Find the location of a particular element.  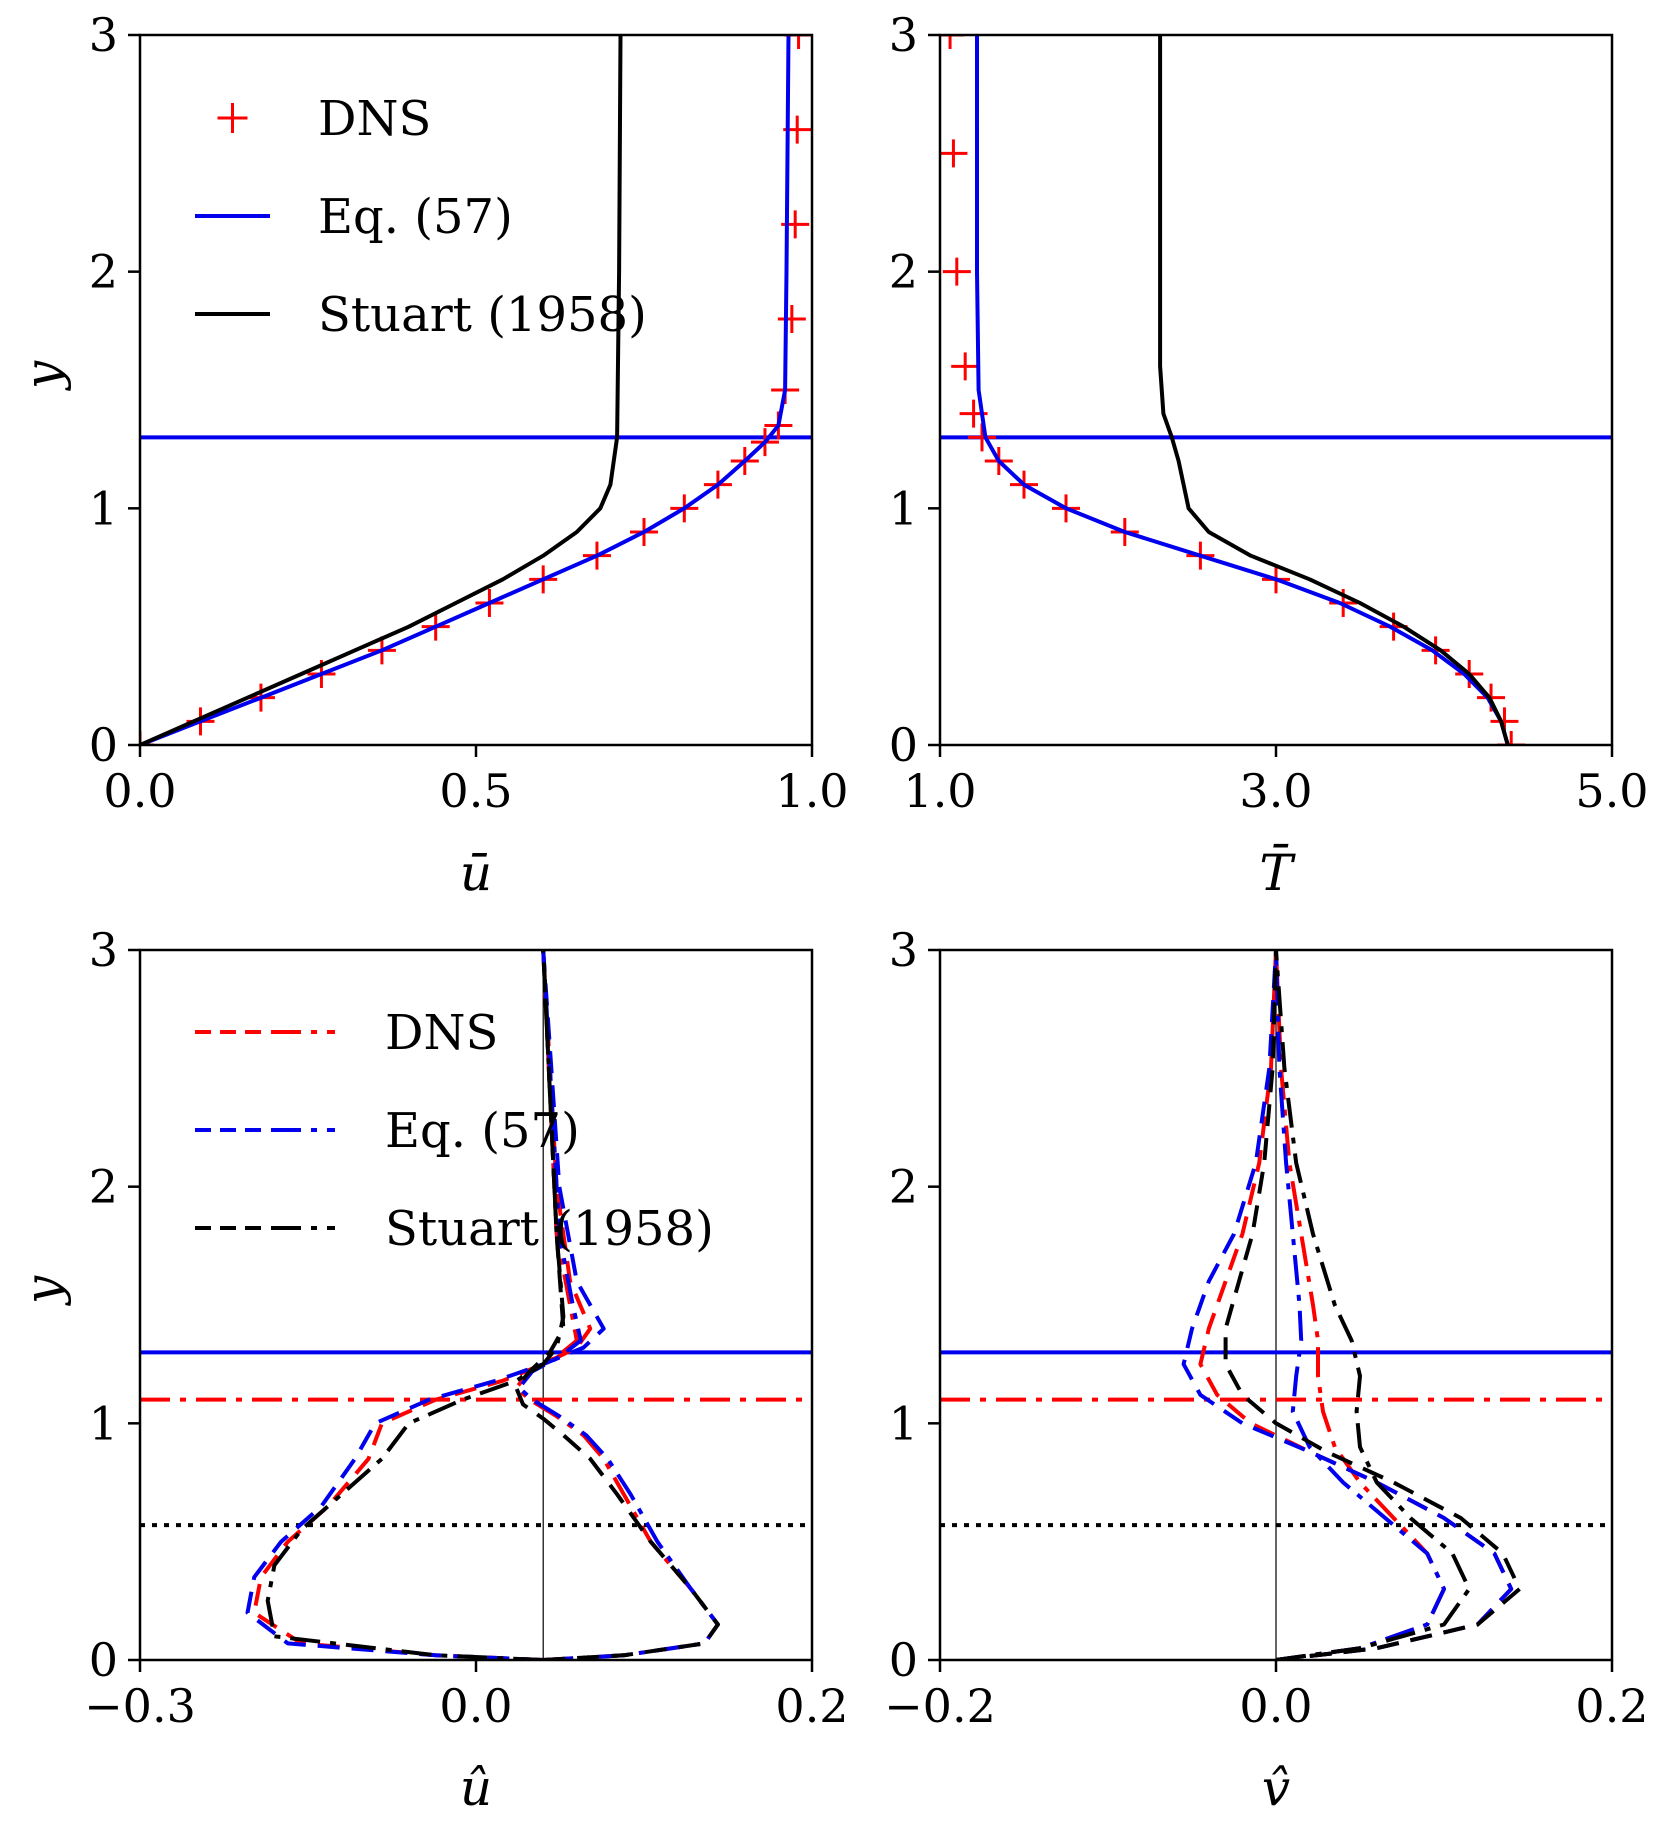

legend-marker-plus is located at coordinates (232, 118).